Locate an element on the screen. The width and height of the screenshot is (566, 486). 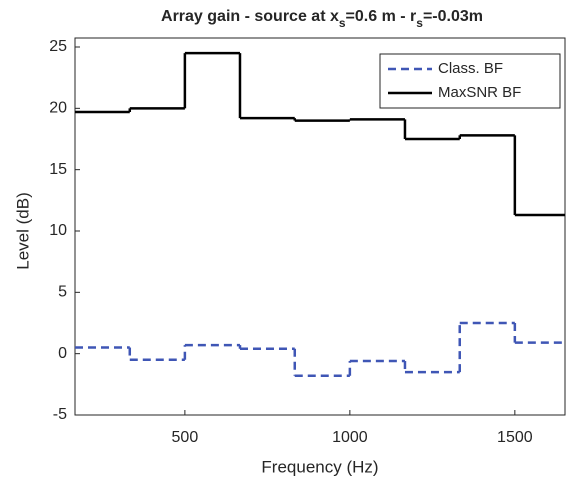
y-tick-label: 15 is located at coordinates (58, 169).